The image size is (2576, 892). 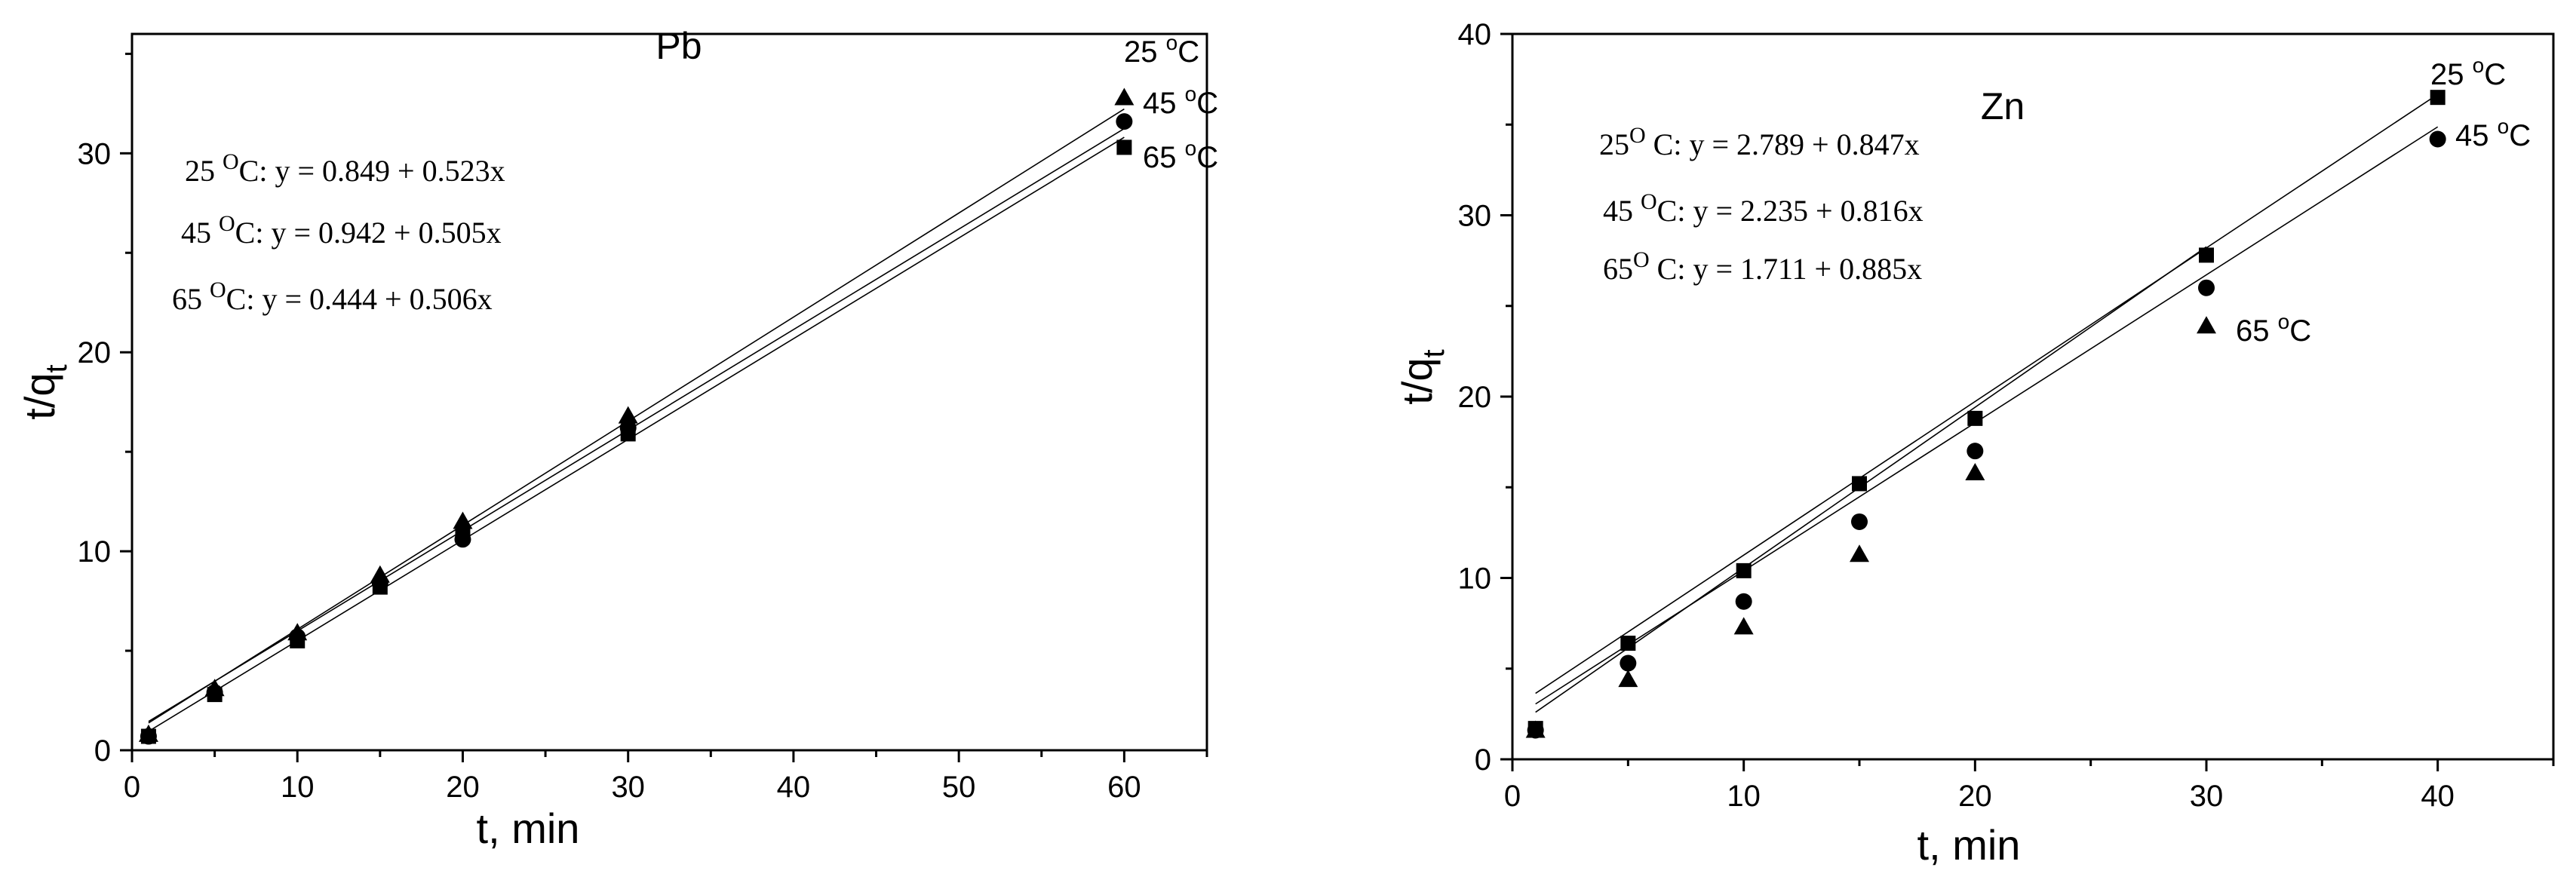 What do you see at coordinates (1783, 144) in the screenshot?
I see `equation-text: C: y = 2.789 + 0.847x` at bounding box center [1783, 144].